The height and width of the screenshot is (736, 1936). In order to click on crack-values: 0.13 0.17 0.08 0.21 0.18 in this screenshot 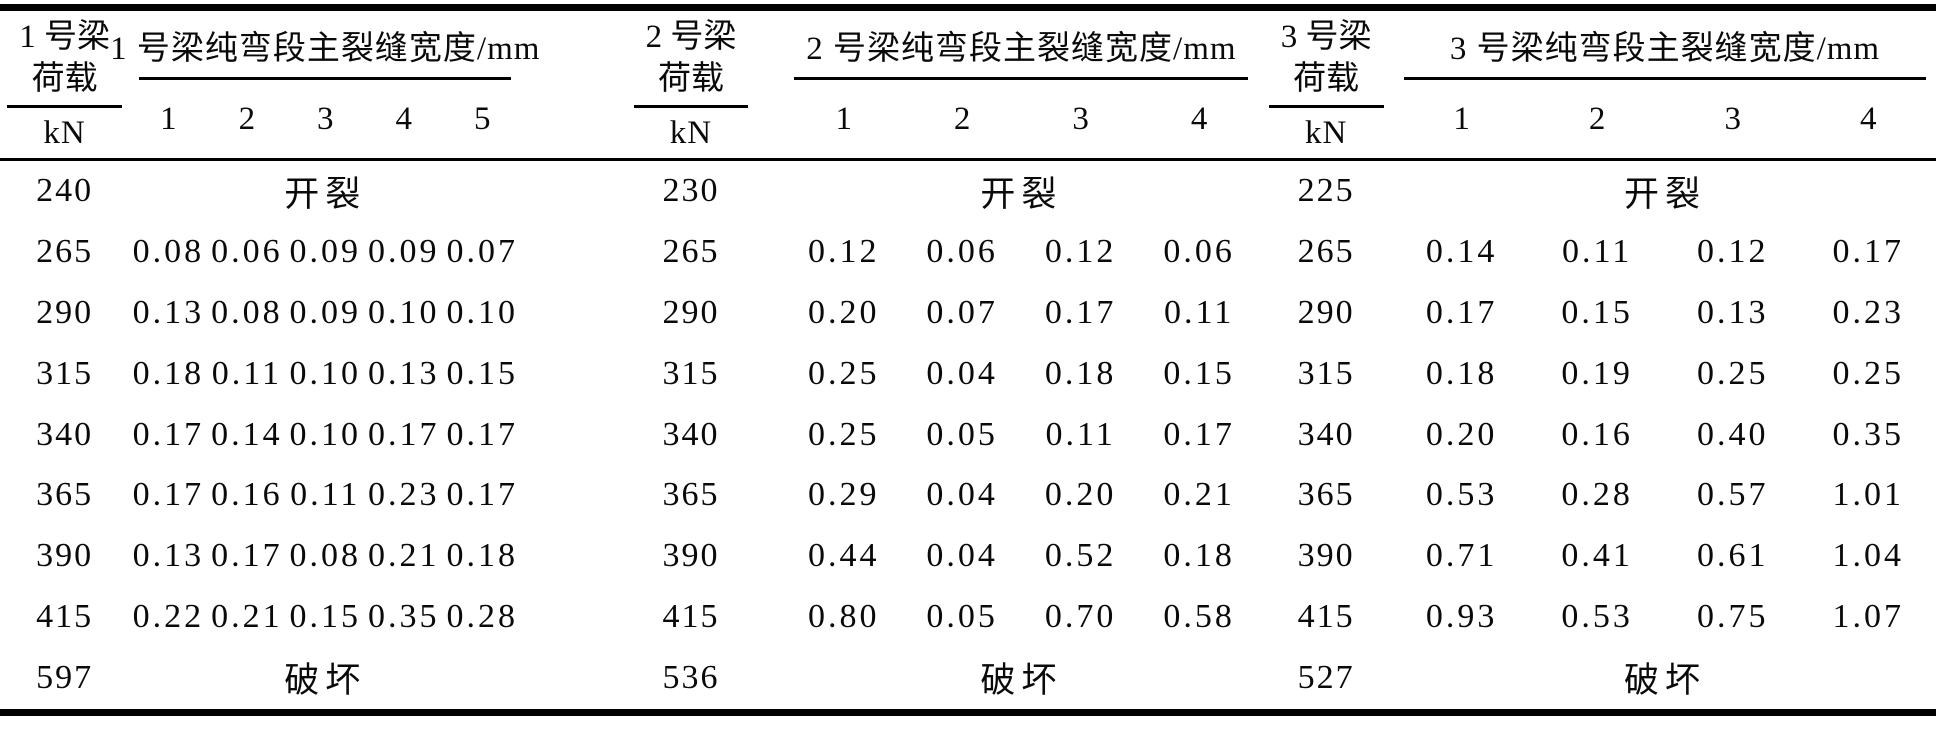, I will do `click(345, 556)`.